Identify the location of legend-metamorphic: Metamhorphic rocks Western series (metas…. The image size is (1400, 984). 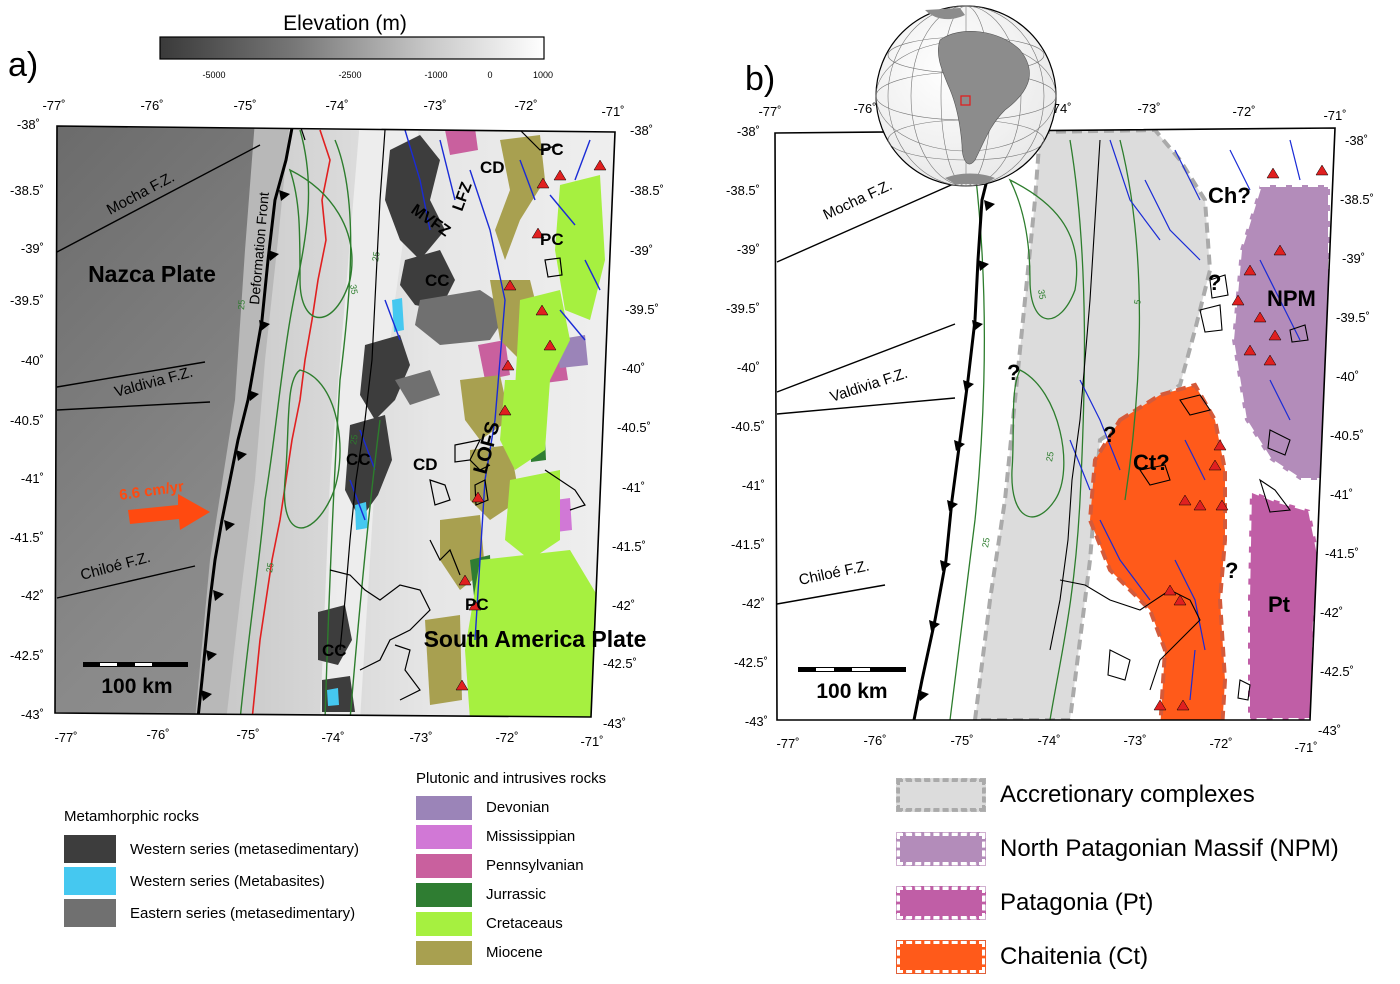
(211, 868).